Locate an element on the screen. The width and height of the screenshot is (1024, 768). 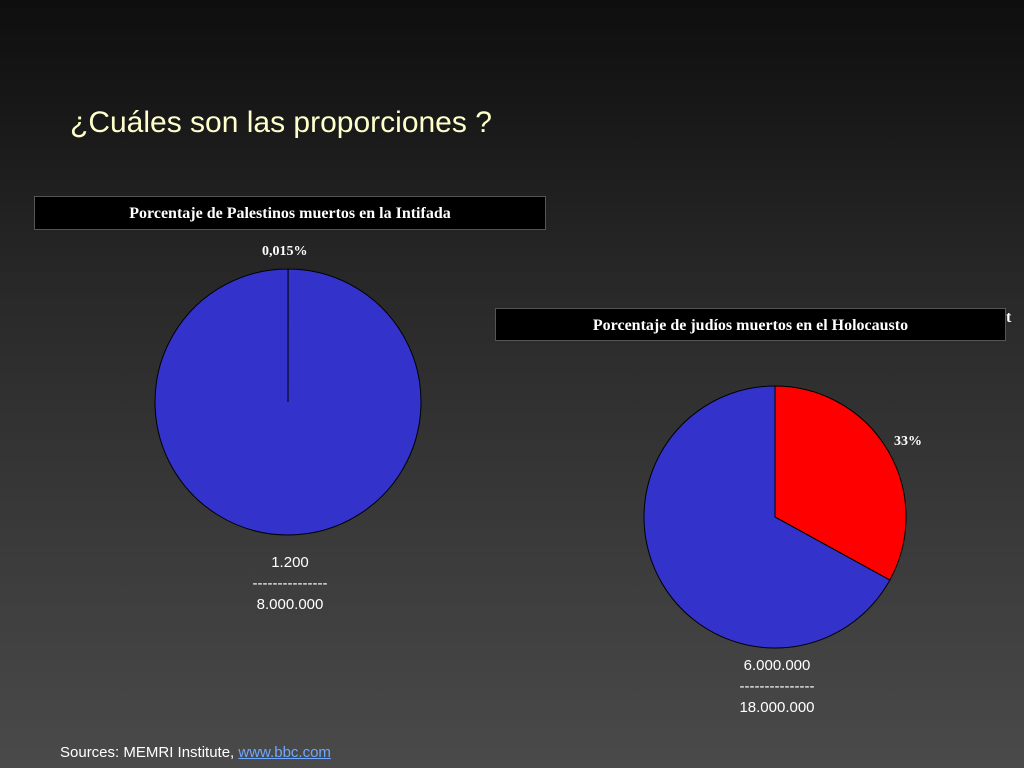
chart-1-fraction: 1.200 --------------- 8.000.000 is located at coordinates (290, 583).